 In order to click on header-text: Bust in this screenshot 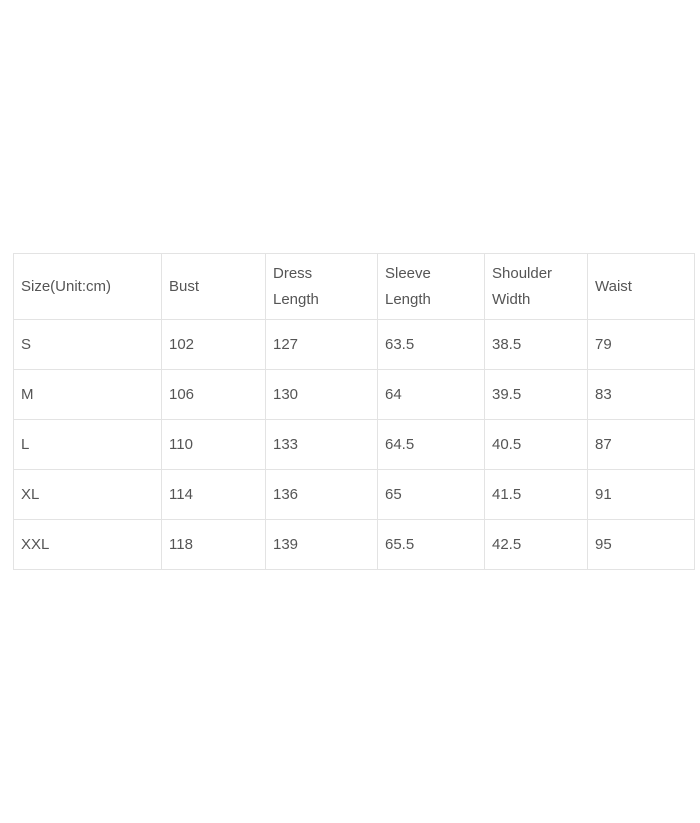, I will do `click(184, 286)`.